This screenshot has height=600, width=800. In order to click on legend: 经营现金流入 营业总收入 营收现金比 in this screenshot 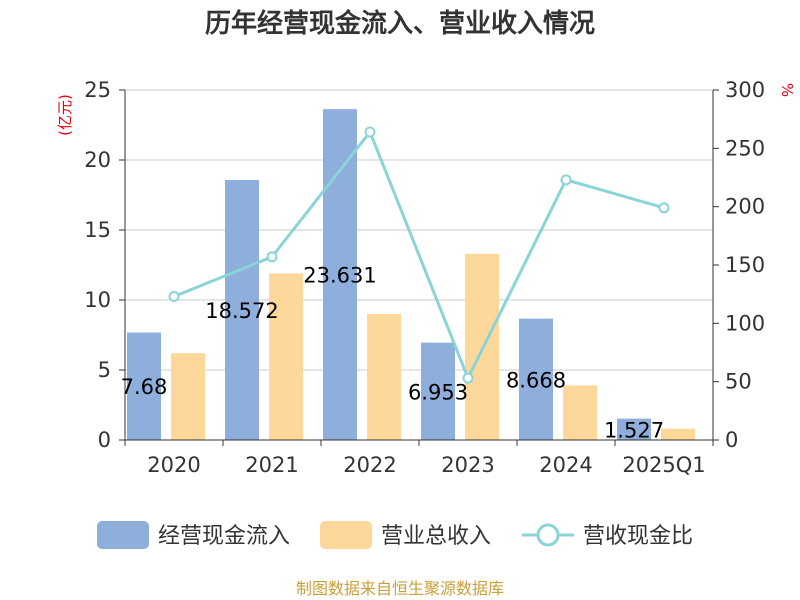, I will do `click(395, 535)`.